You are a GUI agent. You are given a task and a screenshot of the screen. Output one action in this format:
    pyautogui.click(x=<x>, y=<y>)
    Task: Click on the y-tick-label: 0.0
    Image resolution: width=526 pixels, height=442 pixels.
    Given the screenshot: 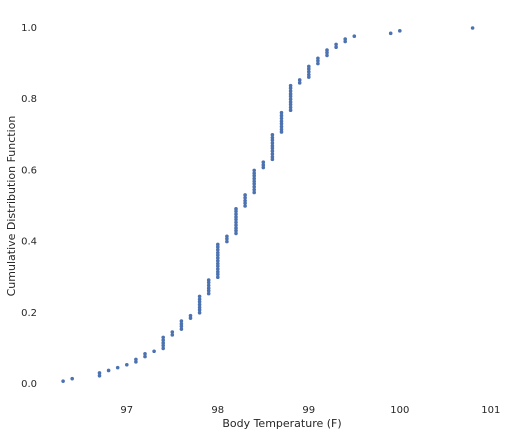 What is the action you would take?
    pyautogui.click(x=29, y=384)
    